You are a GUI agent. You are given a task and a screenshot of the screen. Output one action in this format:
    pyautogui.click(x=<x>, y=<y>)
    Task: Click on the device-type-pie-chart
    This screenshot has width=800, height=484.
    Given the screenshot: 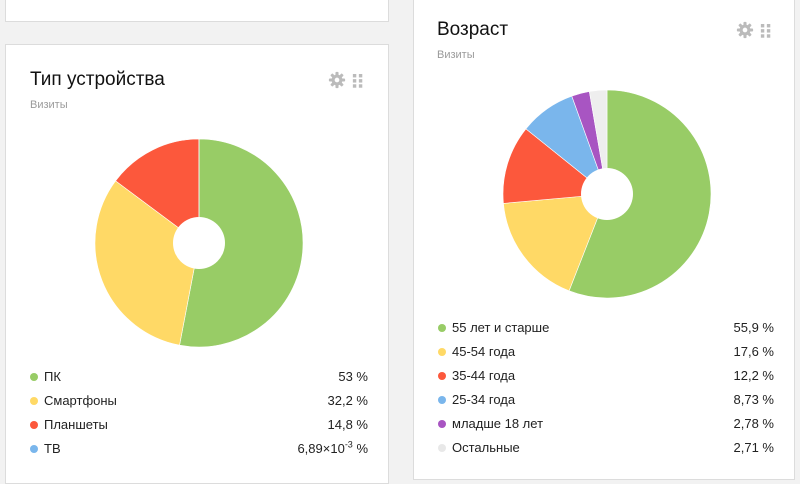 What is the action you would take?
    pyautogui.click(x=199, y=243)
    